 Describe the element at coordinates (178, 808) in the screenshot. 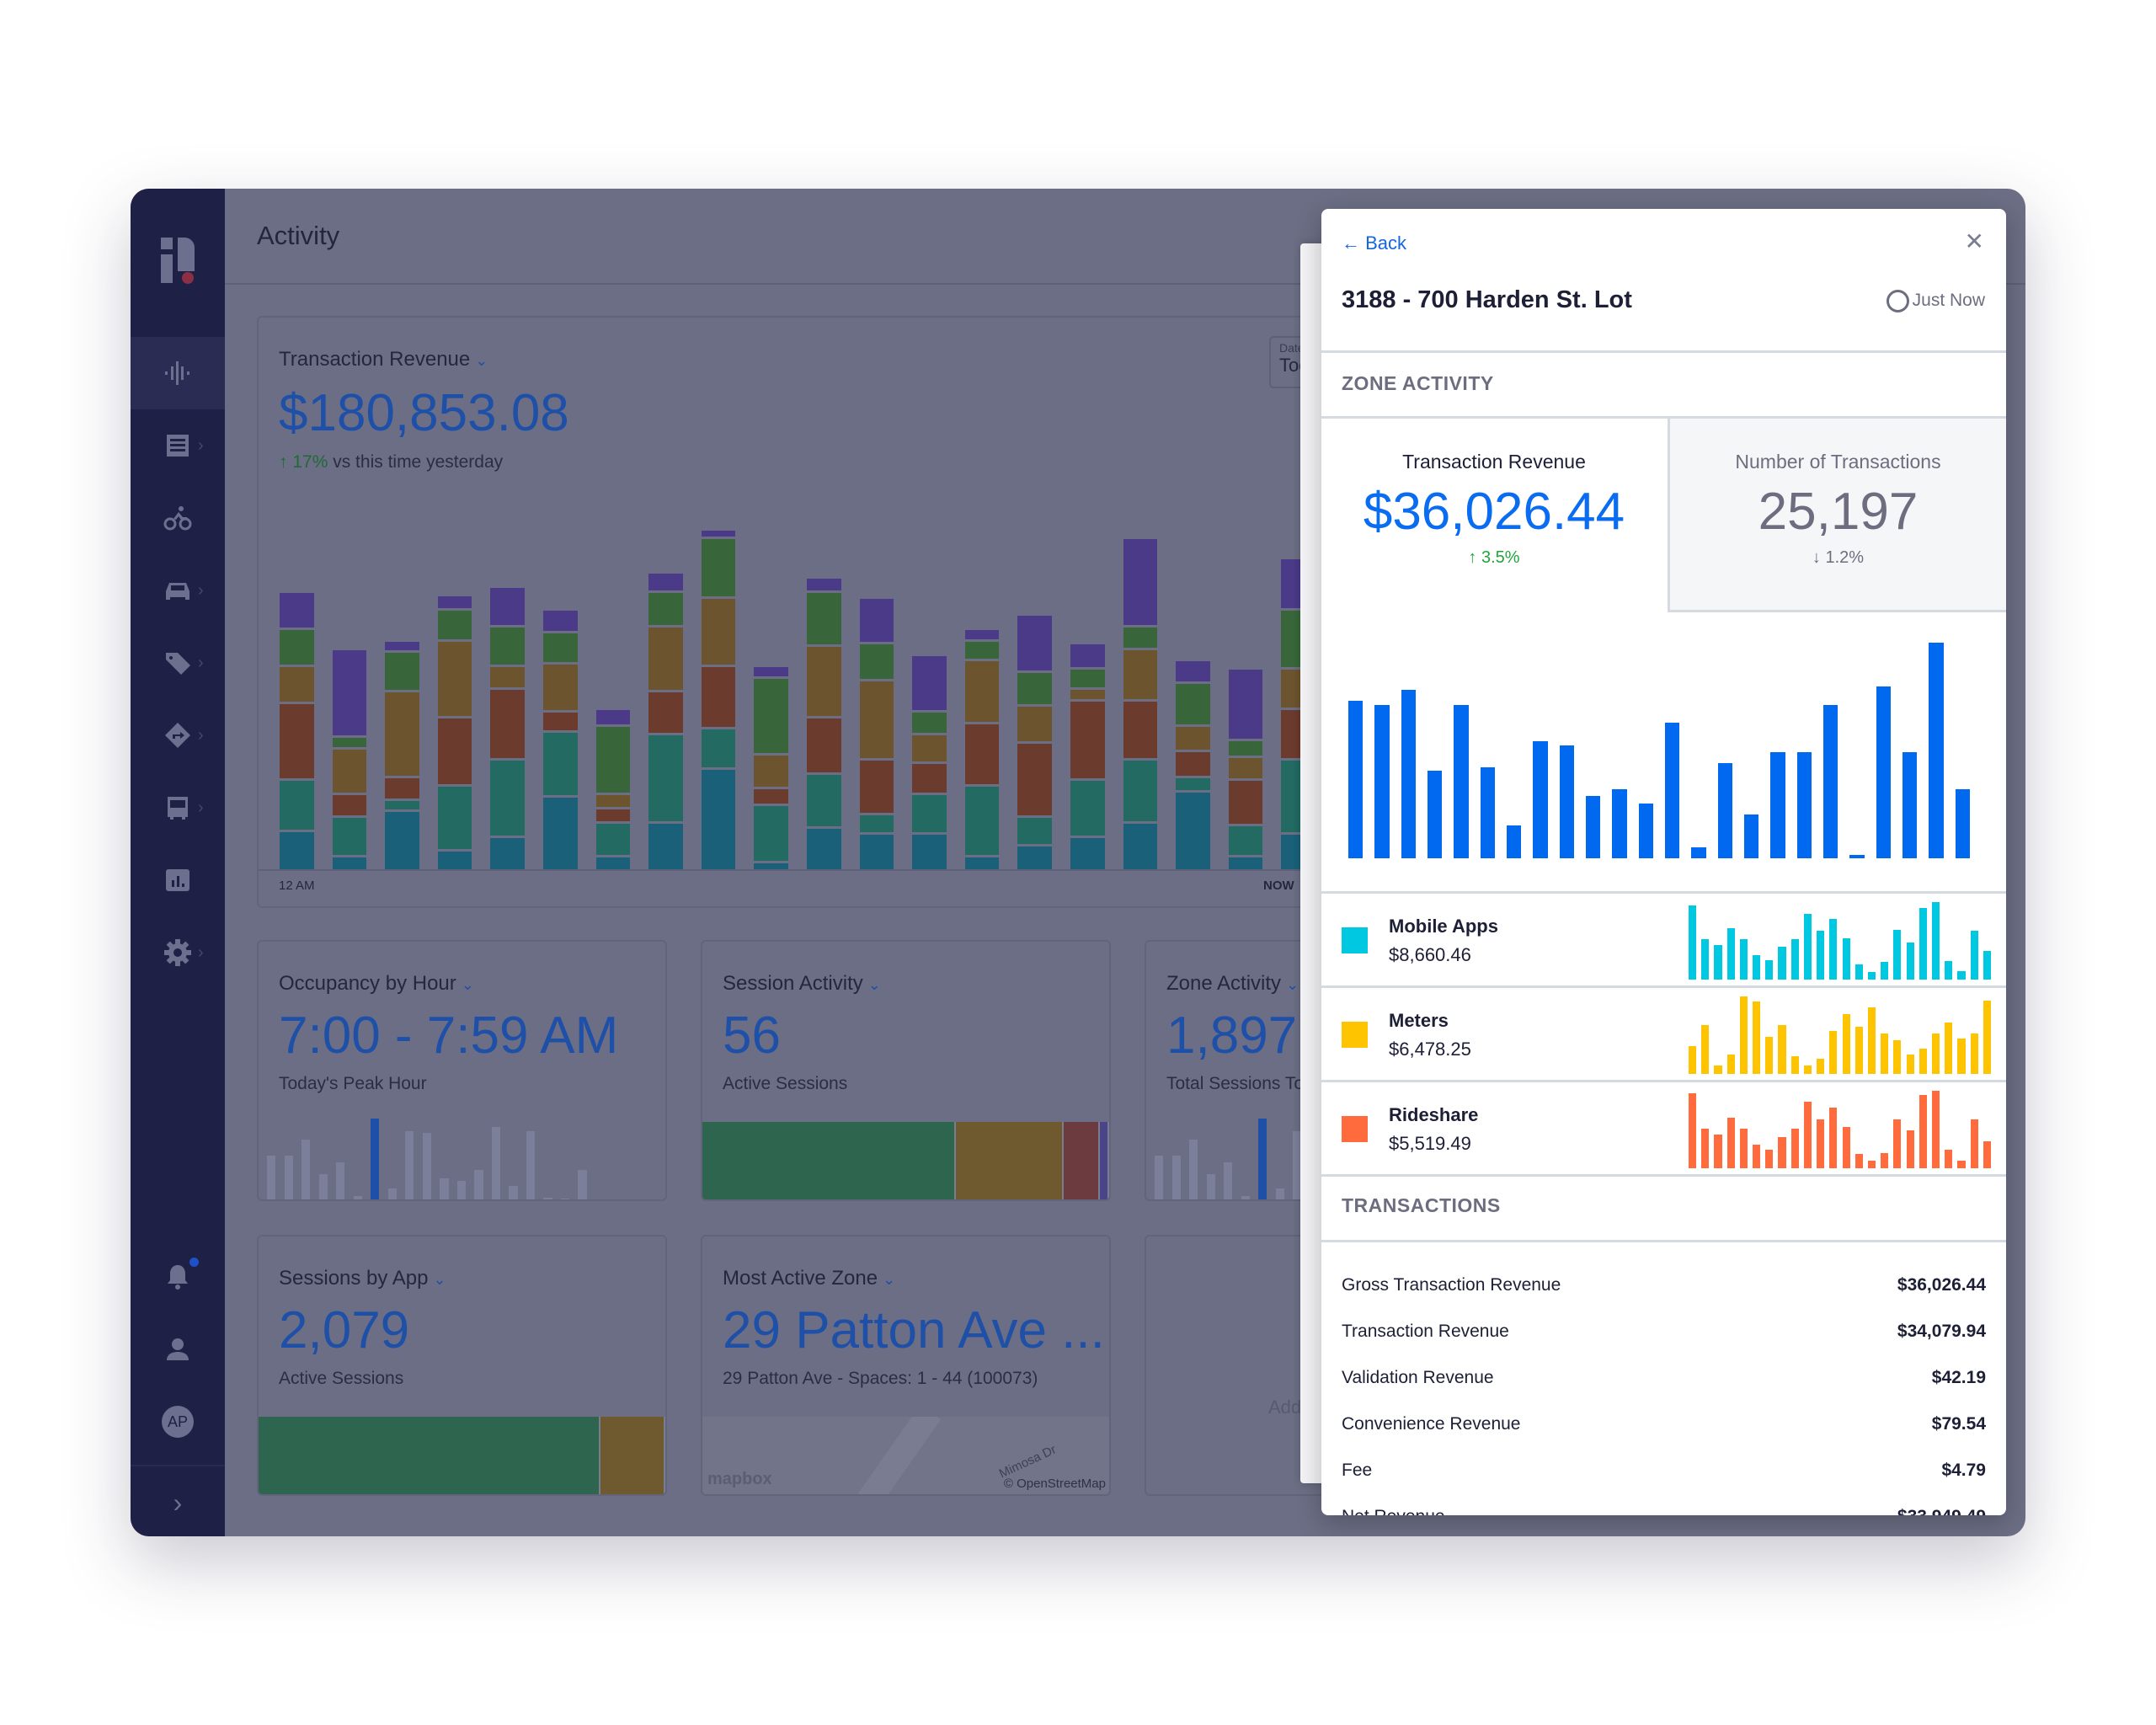

I see `sidebar-item-transit: ›` at that location.